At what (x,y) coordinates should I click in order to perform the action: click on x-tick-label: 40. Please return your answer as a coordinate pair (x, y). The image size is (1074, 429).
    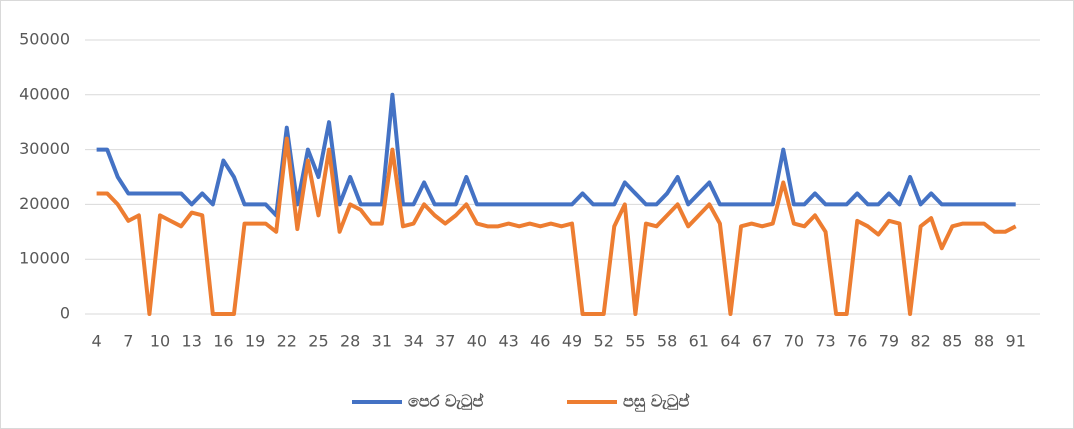
    Looking at the image, I should click on (477, 341).